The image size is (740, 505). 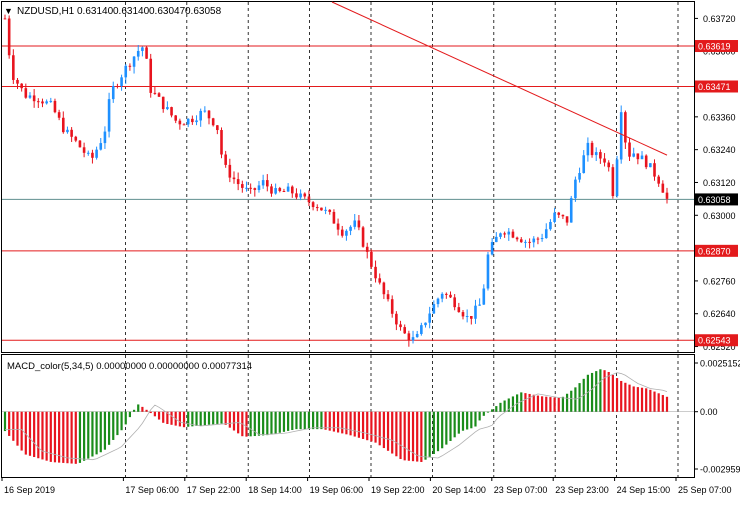 I want to click on time-tick-label: 19 Sep 06:00, so click(x=337, y=490).